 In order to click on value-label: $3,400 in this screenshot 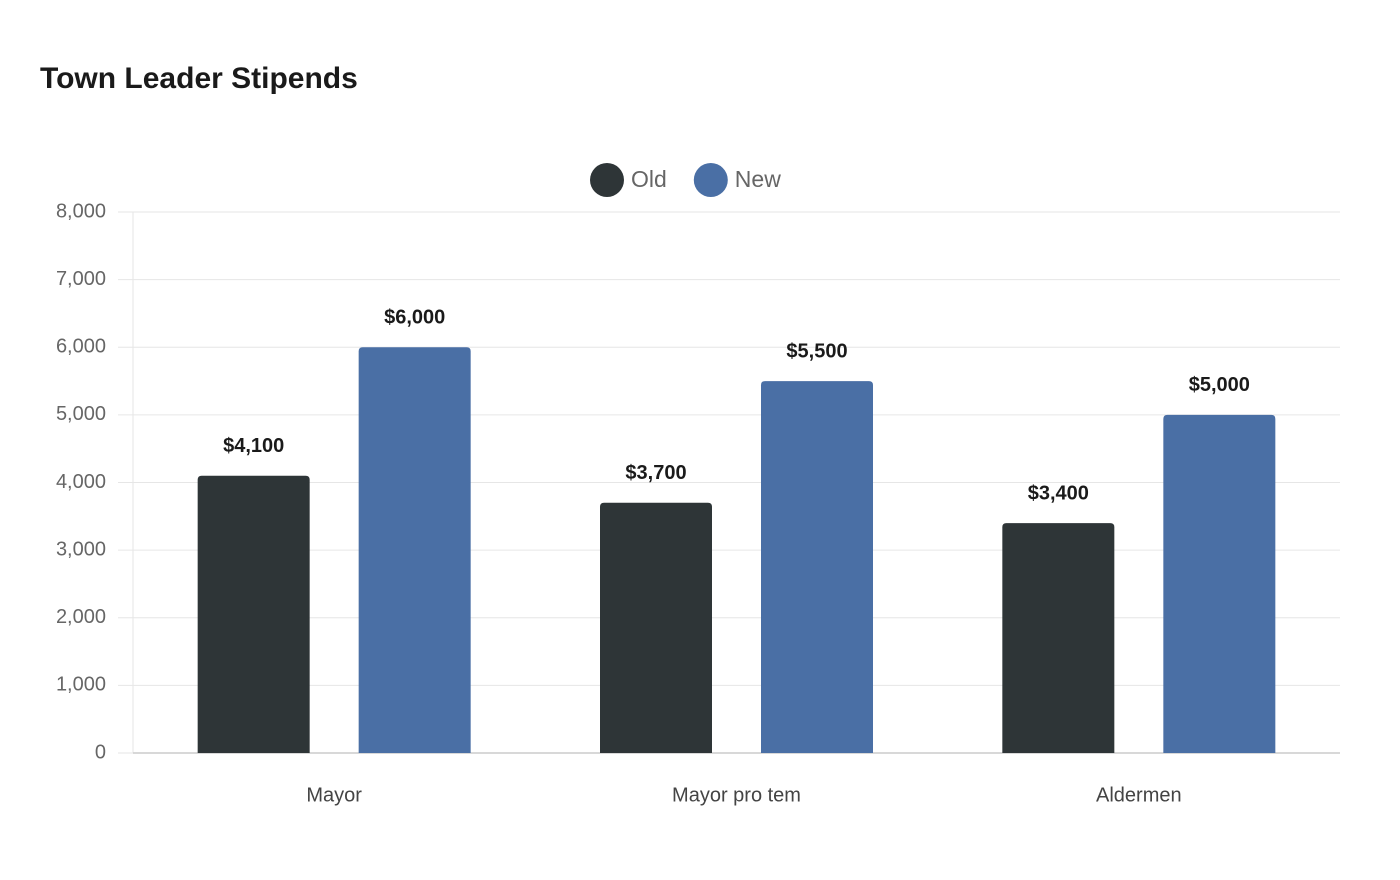, I will do `click(1058, 493)`.